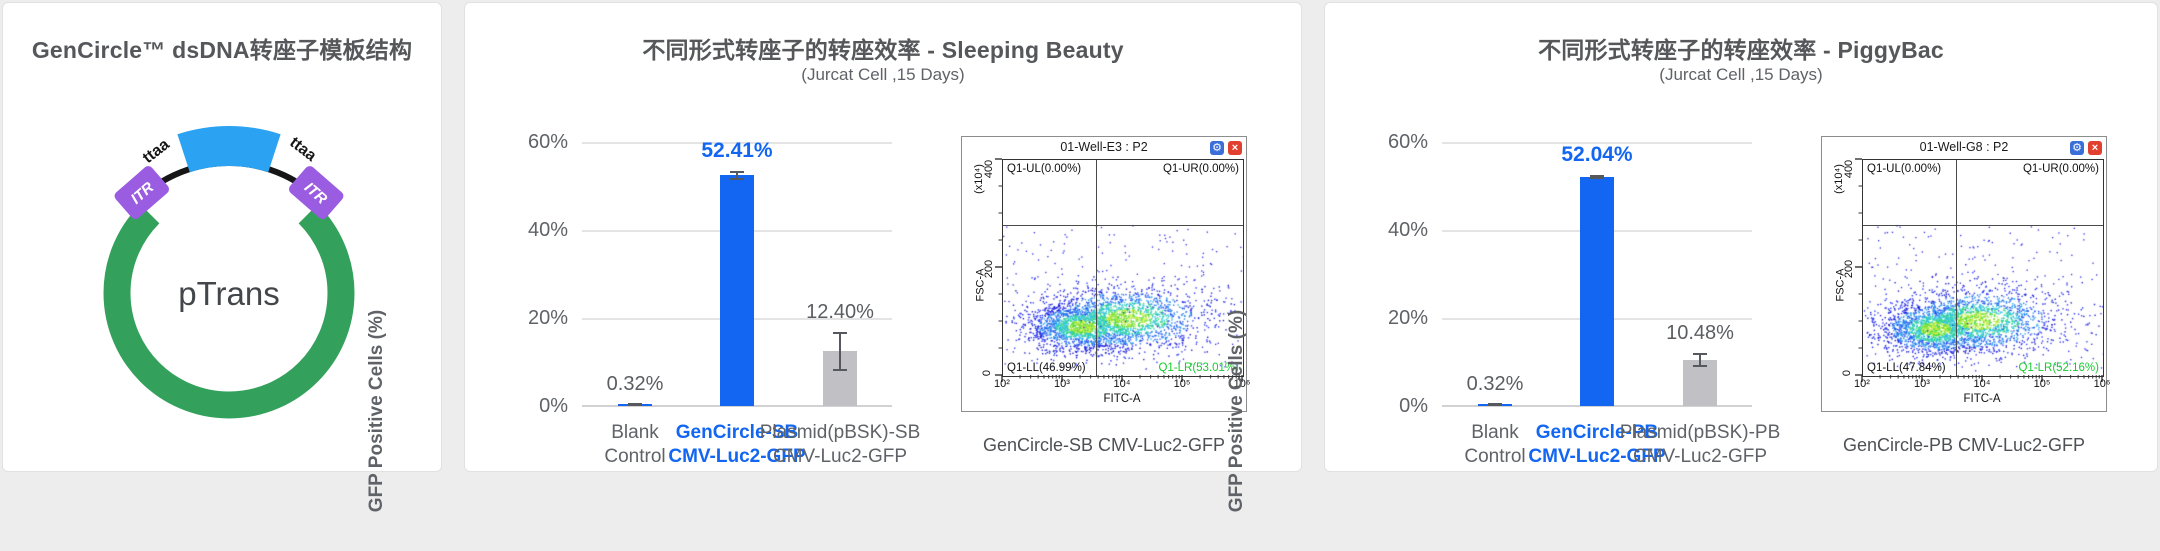  Describe the element at coordinates (1700, 333) in the screenshot. I see `bar-value-label: 10.48%` at that location.